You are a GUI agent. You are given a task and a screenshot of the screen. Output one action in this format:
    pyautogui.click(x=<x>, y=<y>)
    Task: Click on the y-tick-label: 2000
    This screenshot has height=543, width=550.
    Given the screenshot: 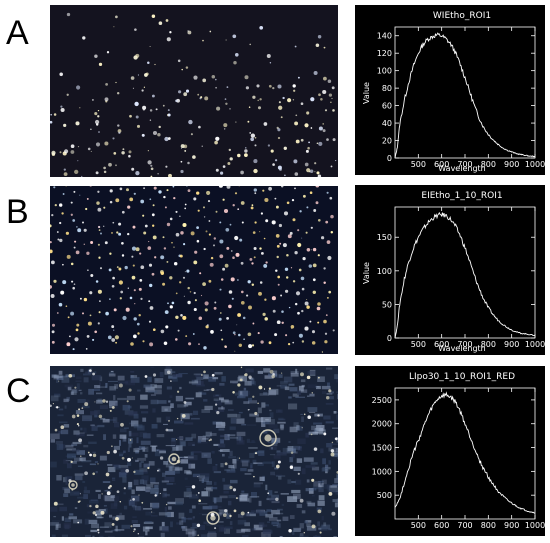 What is the action you would take?
    pyautogui.click(x=382, y=424)
    